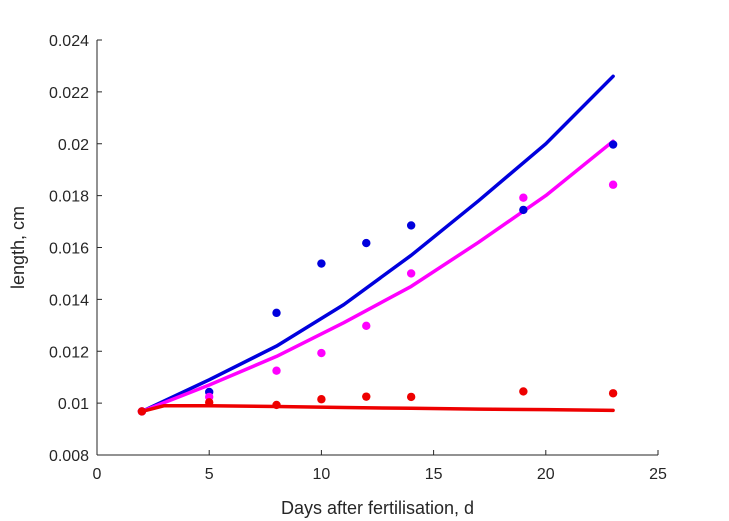  I want to click on x-ticks: 0 5 10 15 20 25, so click(380, 466).